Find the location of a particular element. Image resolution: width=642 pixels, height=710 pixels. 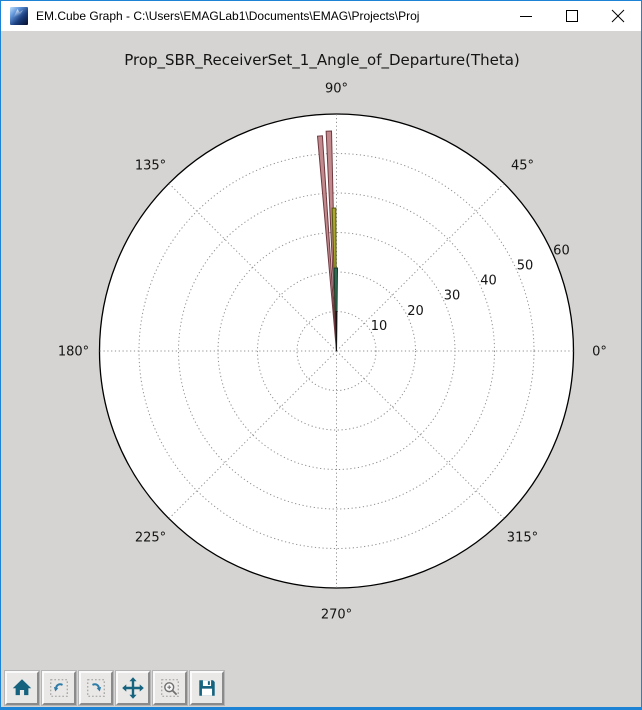

window-controls is located at coordinates (572, 16).